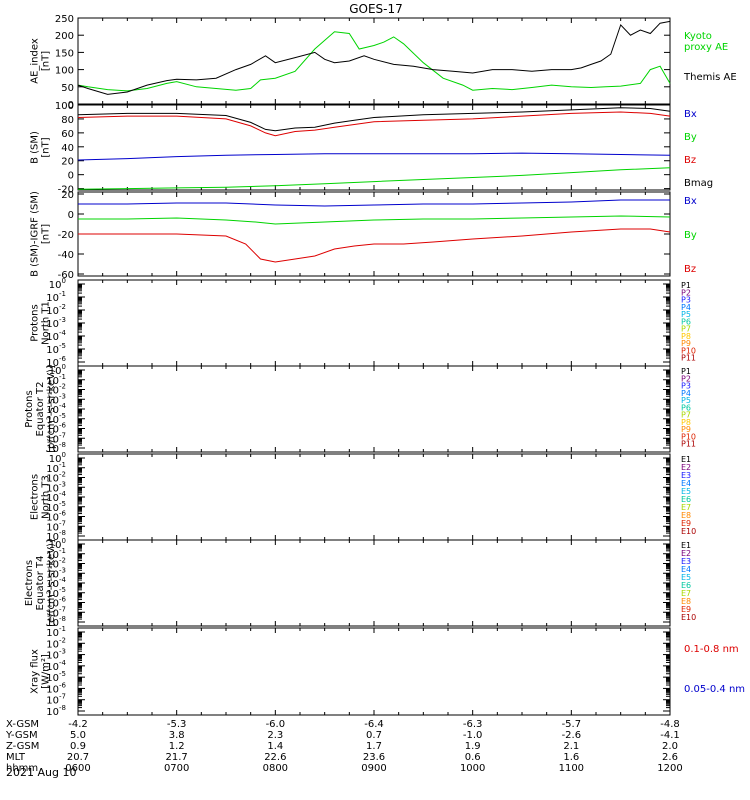 The width and height of the screenshot is (750, 800). Describe the element at coordinates (275, 735) in the screenshot. I see `axis-value: 2.3` at that location.